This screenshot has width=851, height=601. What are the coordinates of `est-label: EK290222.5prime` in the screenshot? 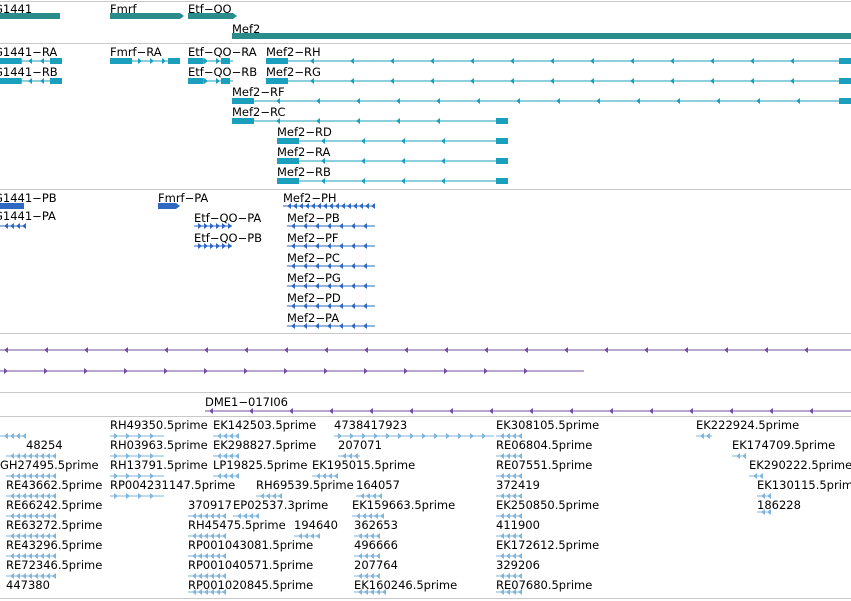 It's located at (800, 465).